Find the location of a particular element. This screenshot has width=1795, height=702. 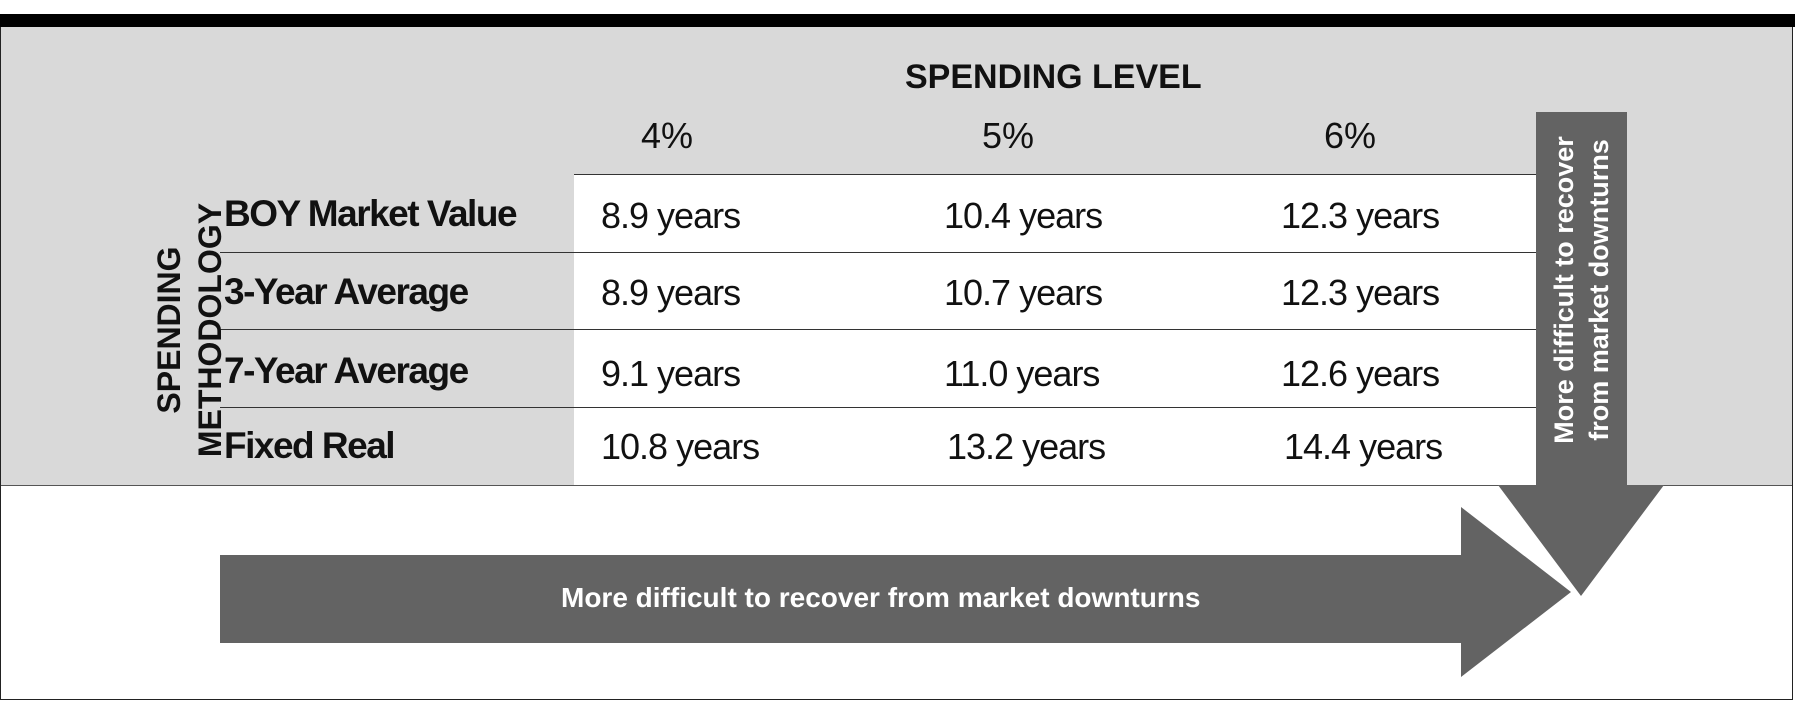

axis-label-line-2: METHODOLOGY is located at coordinates (210, 330).